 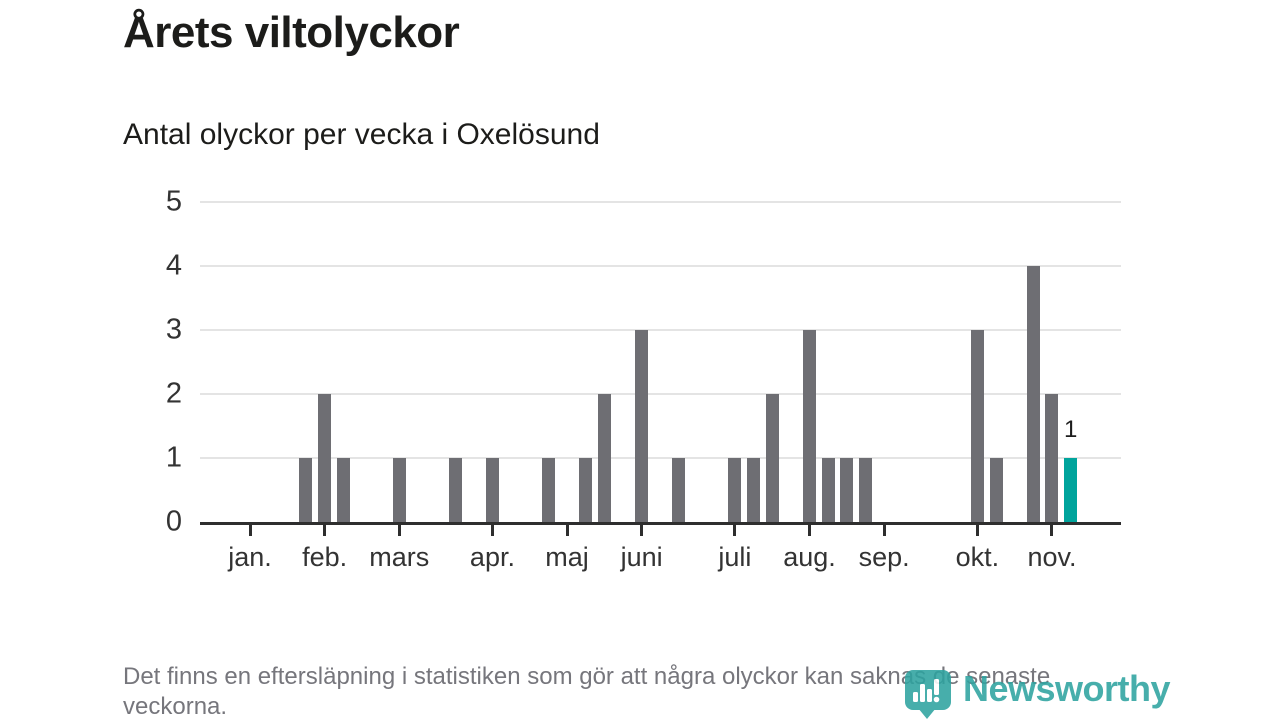 I want to click on highlight-bar, so click(x=1071, y=490).